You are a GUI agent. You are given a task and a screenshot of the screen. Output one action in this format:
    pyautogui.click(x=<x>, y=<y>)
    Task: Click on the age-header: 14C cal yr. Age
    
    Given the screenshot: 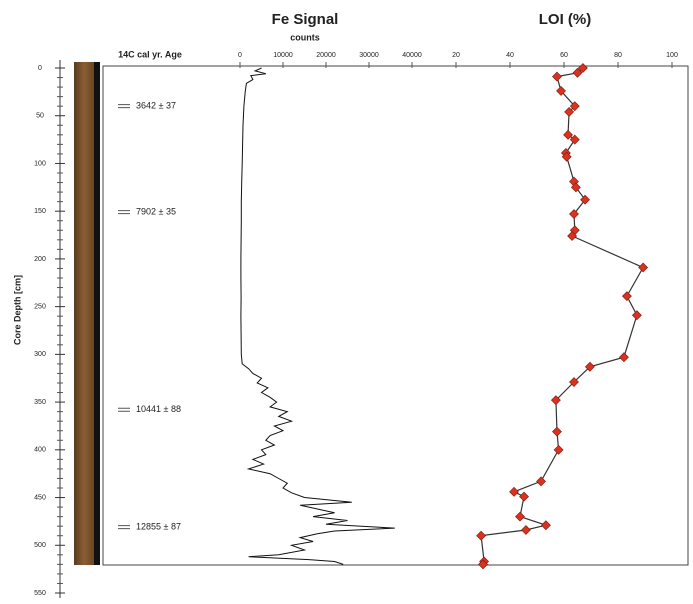 What is the action you would take?
    pyautogui.click(x=150, y=54)
    